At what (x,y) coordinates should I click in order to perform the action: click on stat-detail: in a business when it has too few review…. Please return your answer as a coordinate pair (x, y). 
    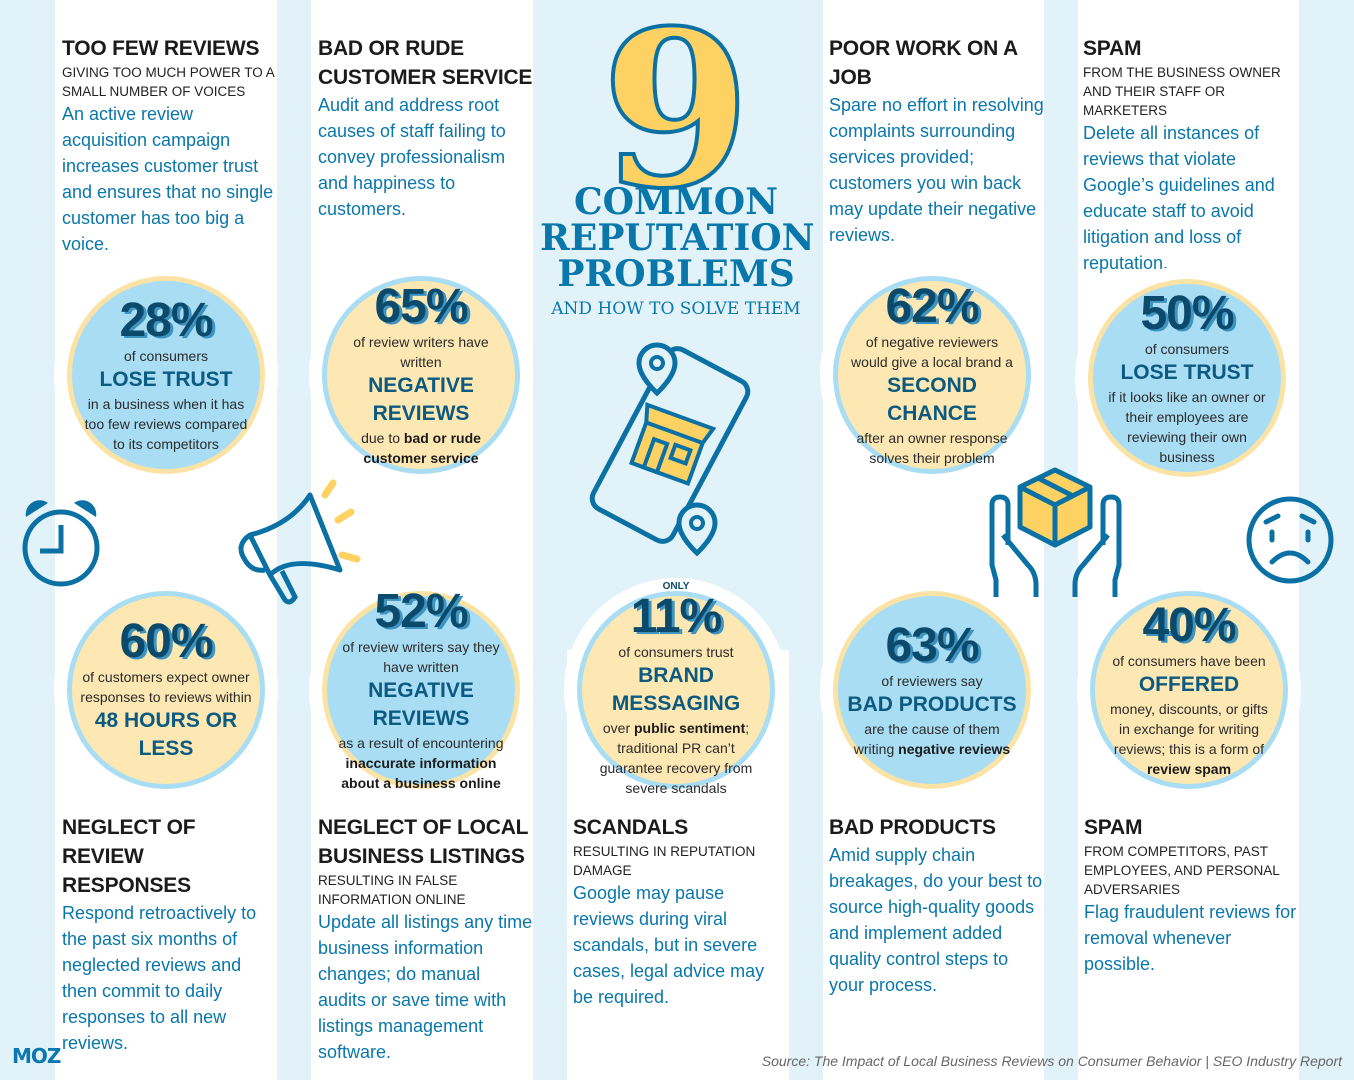
    Looking at the image, I should click on (166, 424).